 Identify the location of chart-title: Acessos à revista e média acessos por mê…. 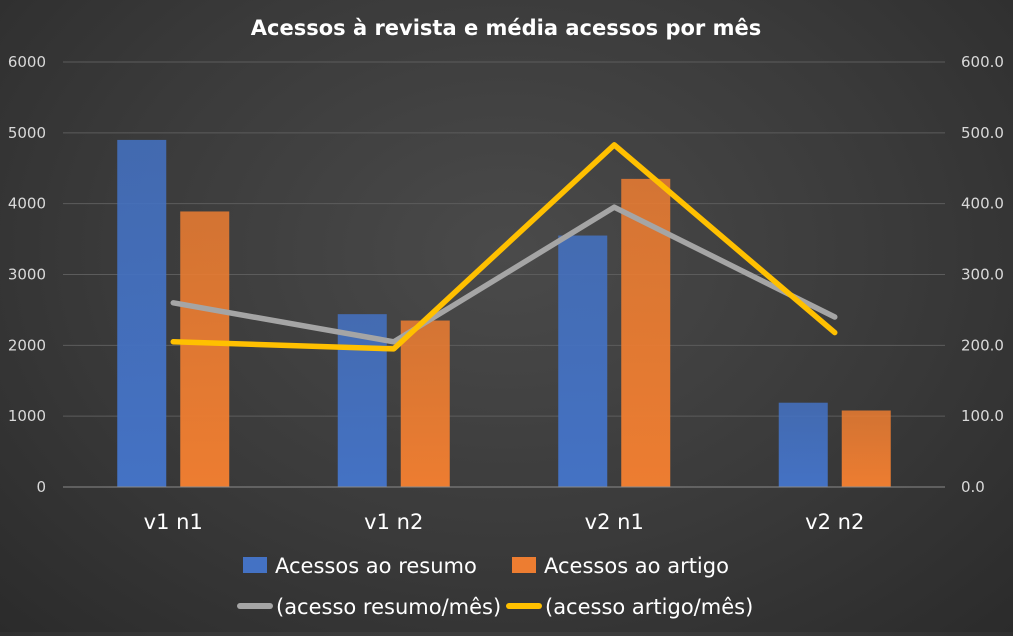
(506, 28).